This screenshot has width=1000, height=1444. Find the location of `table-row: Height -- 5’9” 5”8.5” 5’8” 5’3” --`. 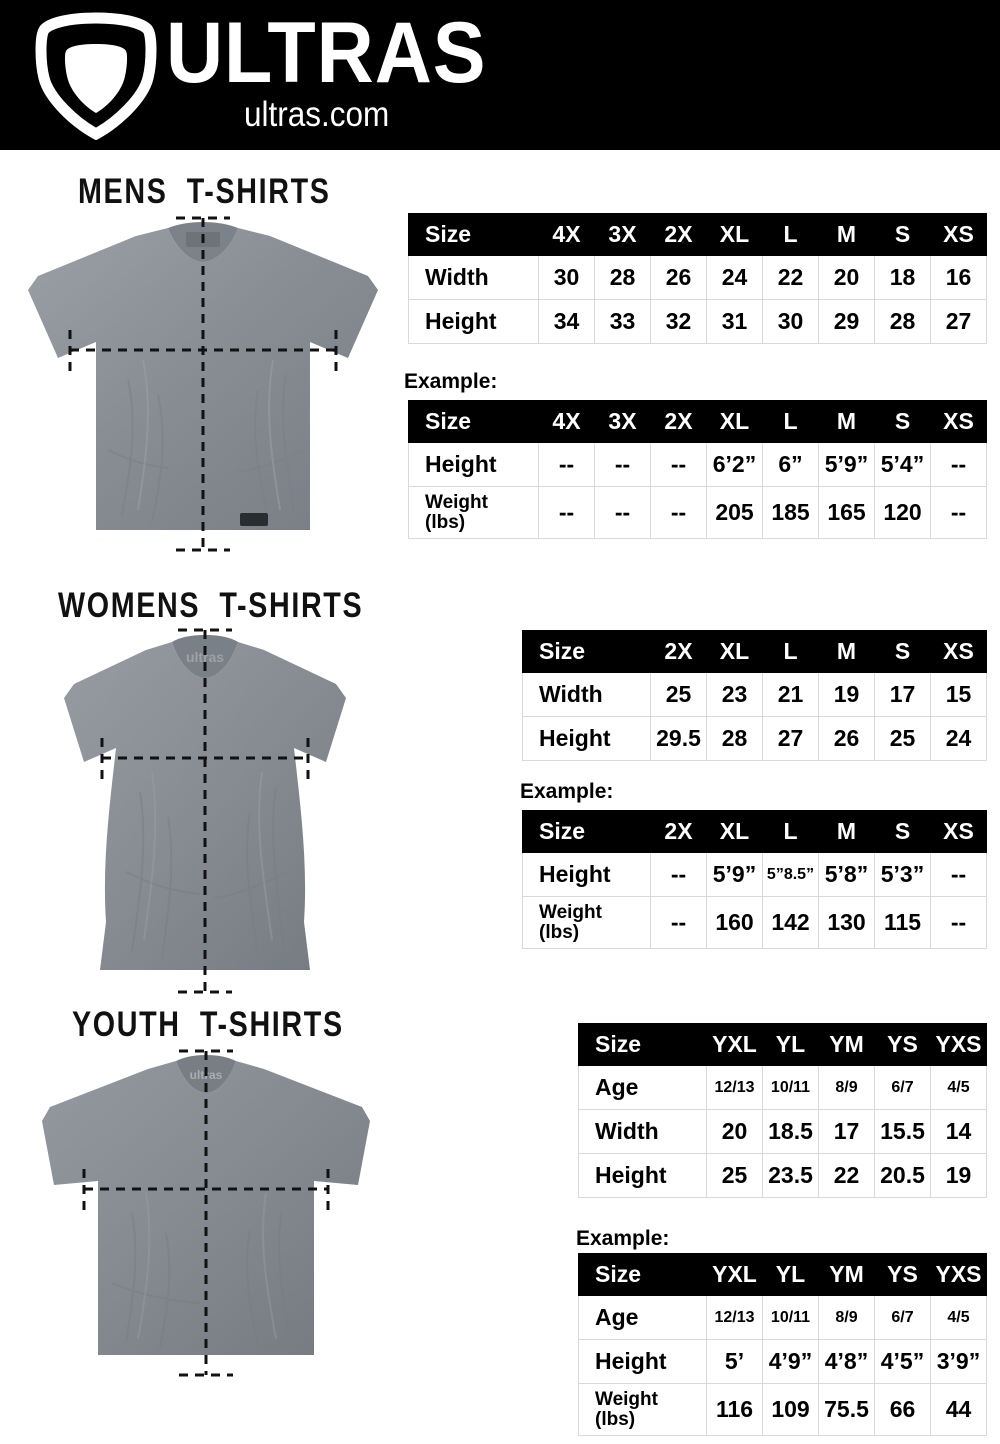

table-row: Height -- 5’9” 5”8.5” 5’8” 5’3” -- is located at coordinates (754, 874).